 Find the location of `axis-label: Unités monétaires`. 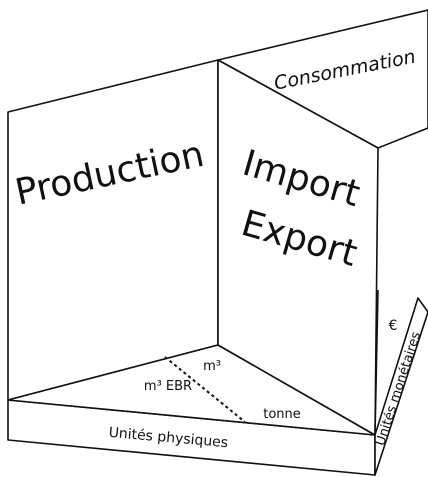

axis-label: Unités monétaires is located at coordinates (398, 389).